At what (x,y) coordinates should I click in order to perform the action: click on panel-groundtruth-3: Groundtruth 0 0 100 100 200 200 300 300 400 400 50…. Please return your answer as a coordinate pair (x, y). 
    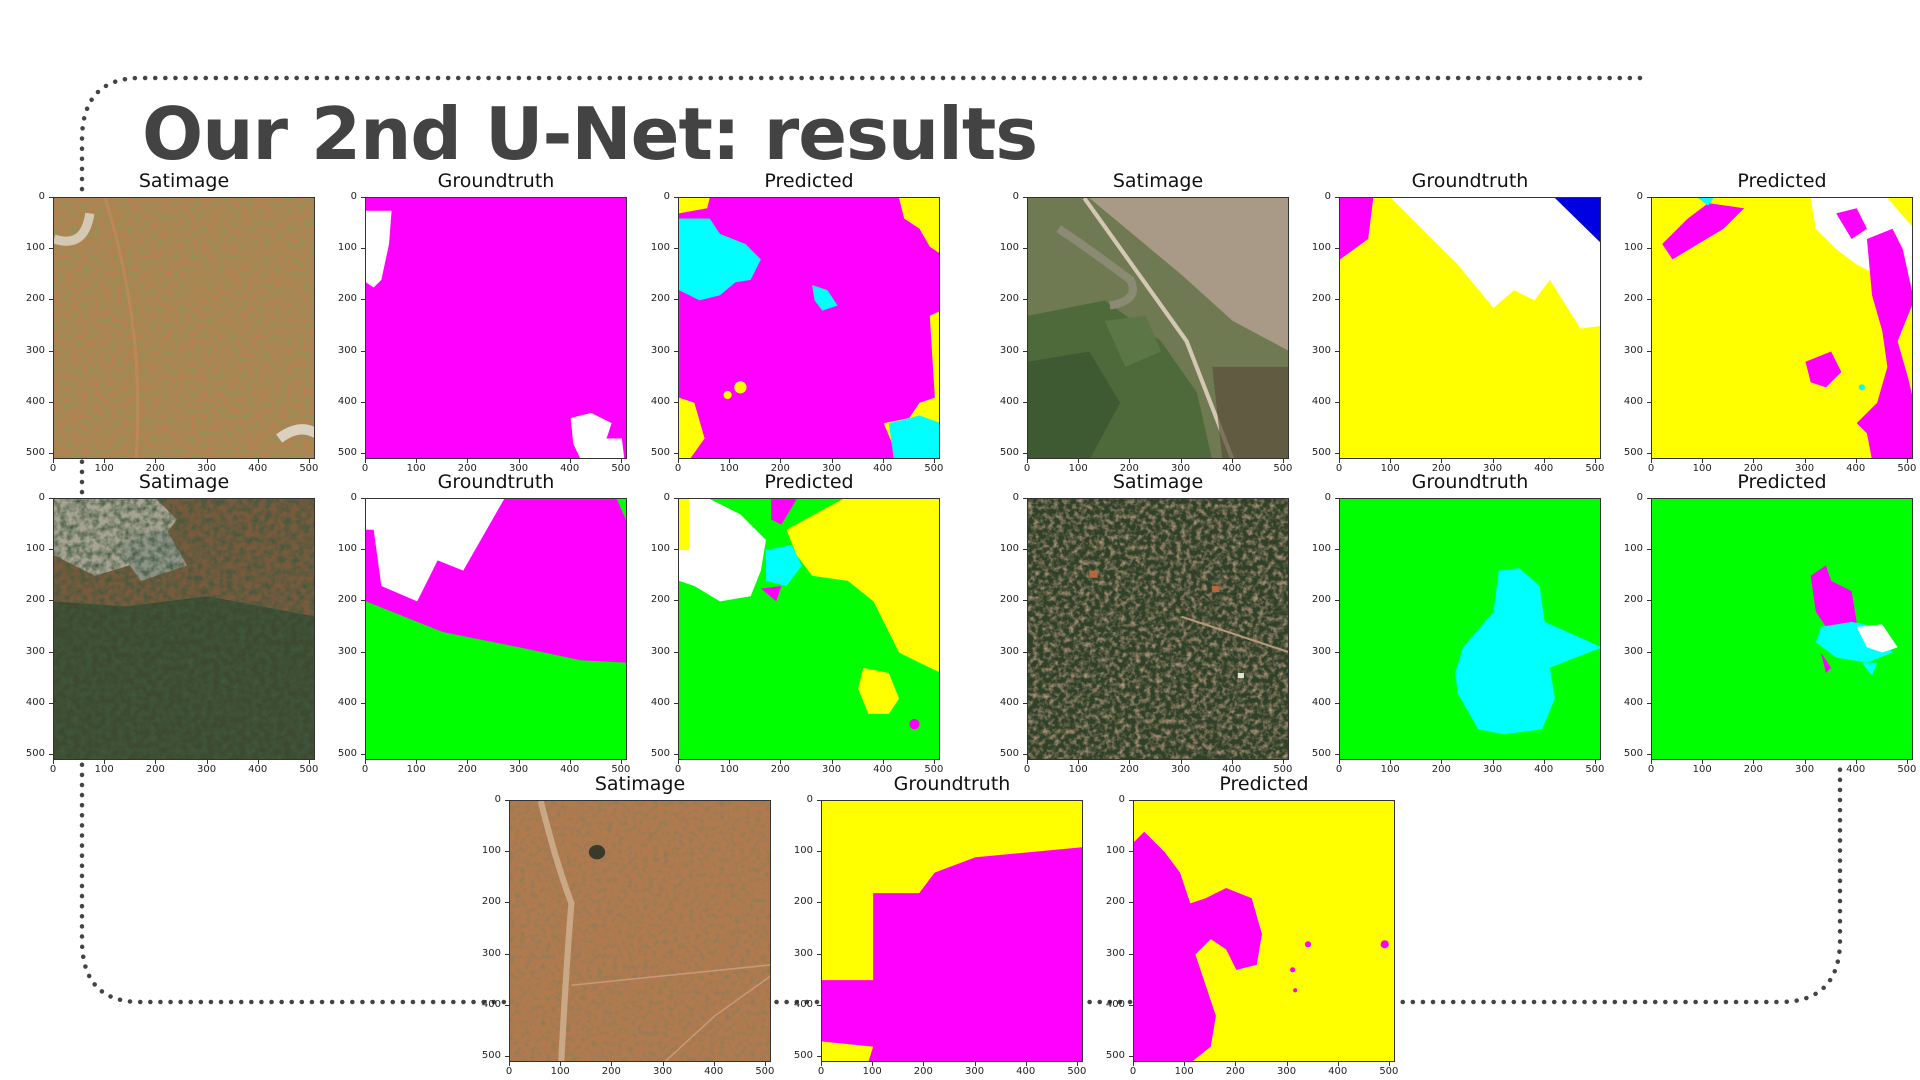
    Looking at the image, I should click on (484, 623).